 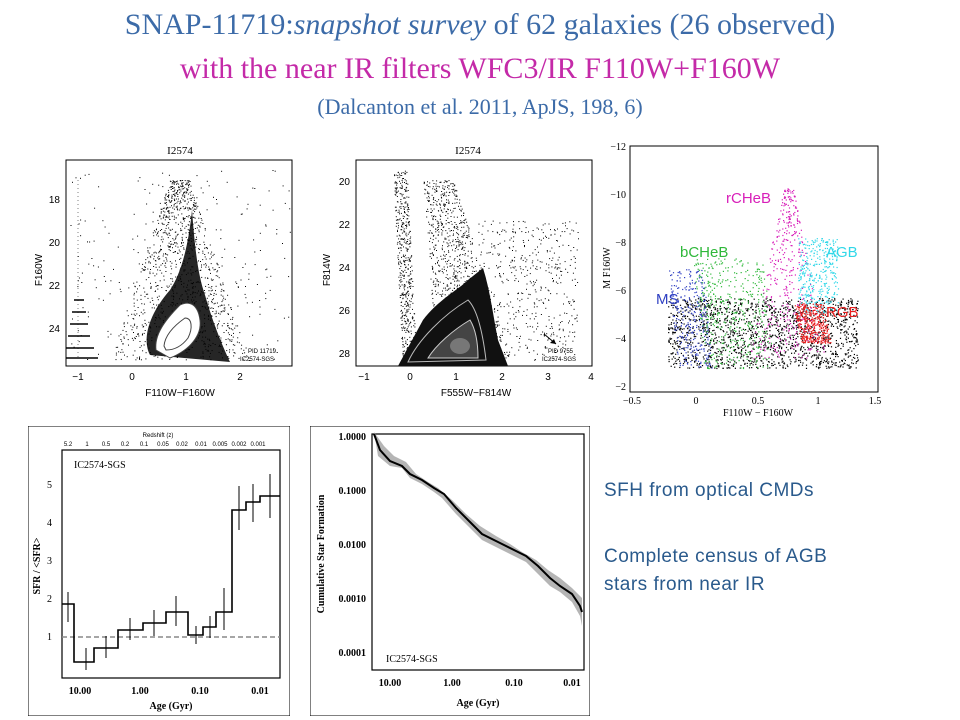 I want to click on csf-xtick: 0.01, so click(x=572, y=683).